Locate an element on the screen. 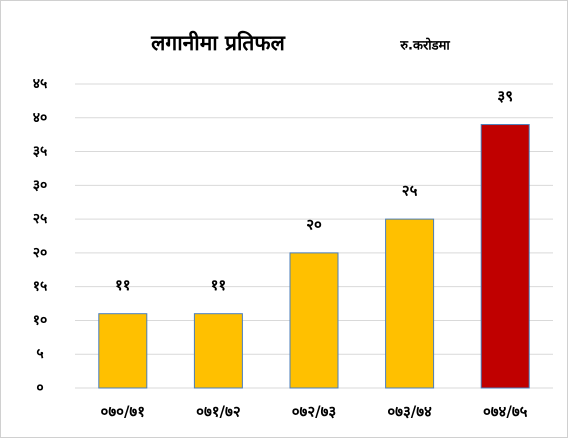 This screenshot has width=569, height=439. y-tick-label: ५ is located at coordinates (39, 354).